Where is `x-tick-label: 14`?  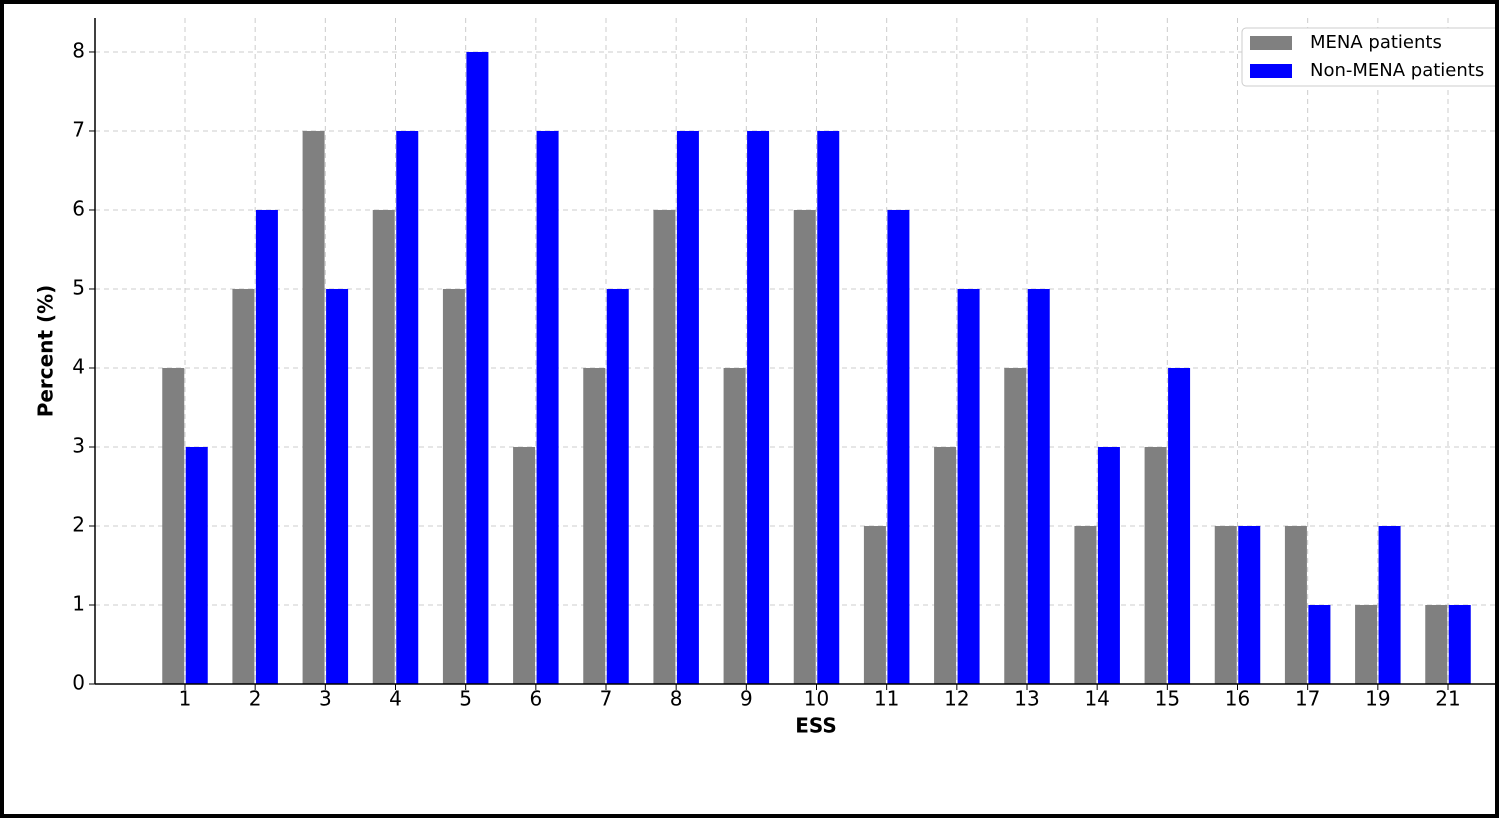 x-tick-label: 14 is located at coordinates (1096, 699).